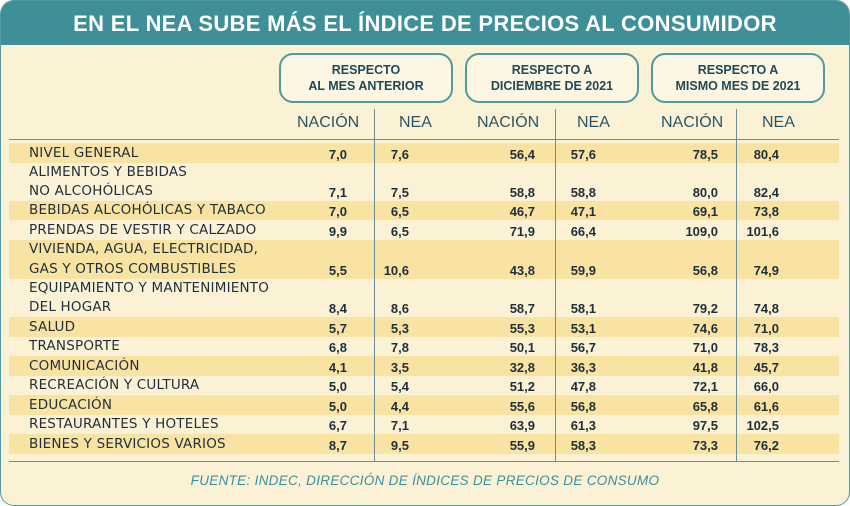 Image resolution: width=850 pixels, height=506 pixels. What do you see at coordinates (583, 425) in the screenshot?
I see `cell-value: 61,3` at bounding box center [583, 425].